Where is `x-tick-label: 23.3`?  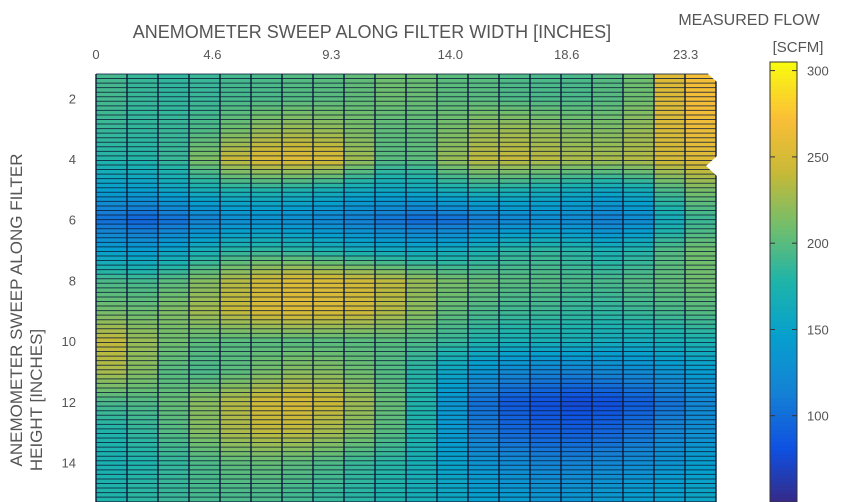 x-tick-label: 23.3 is located at coordinates (685, 54).